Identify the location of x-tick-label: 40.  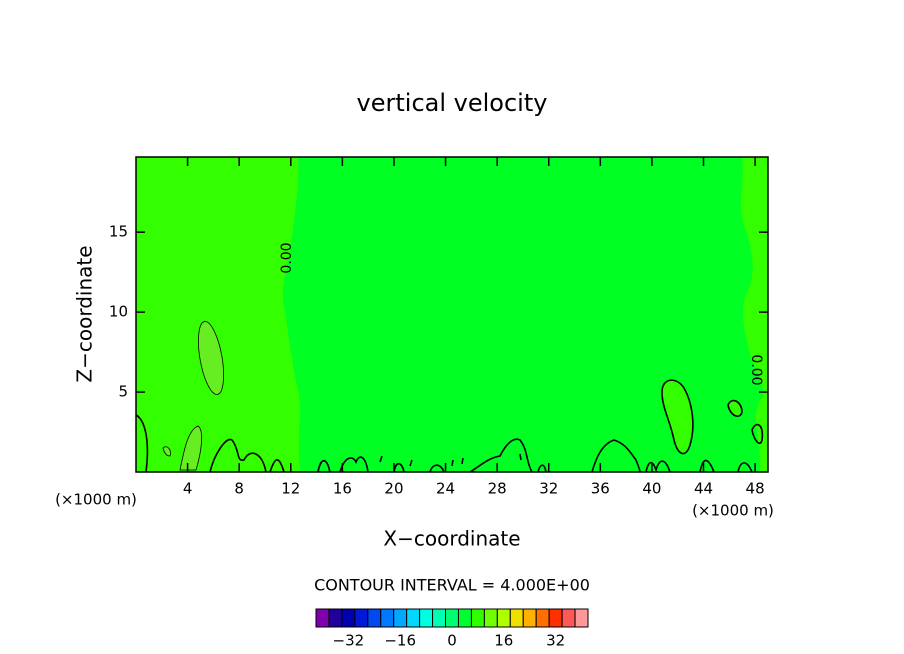
(651, 489).